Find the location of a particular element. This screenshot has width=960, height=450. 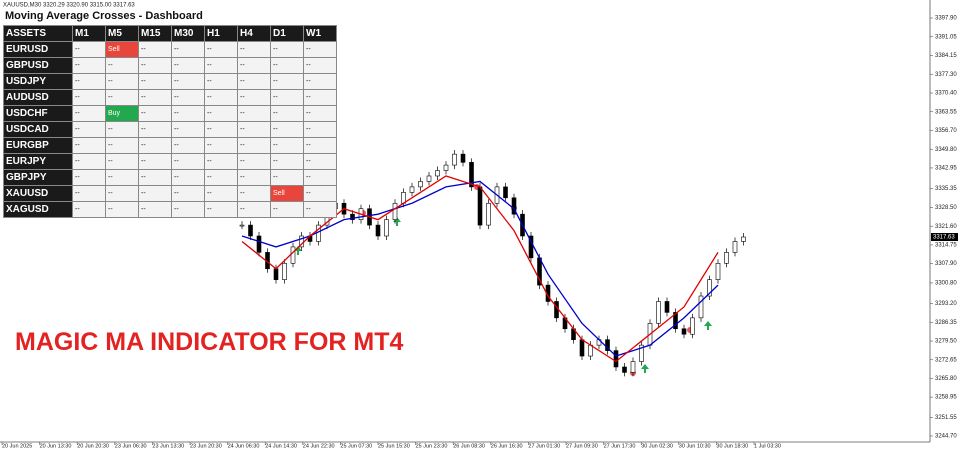

column-header: ASSETS is located at coordinates (38, 33).